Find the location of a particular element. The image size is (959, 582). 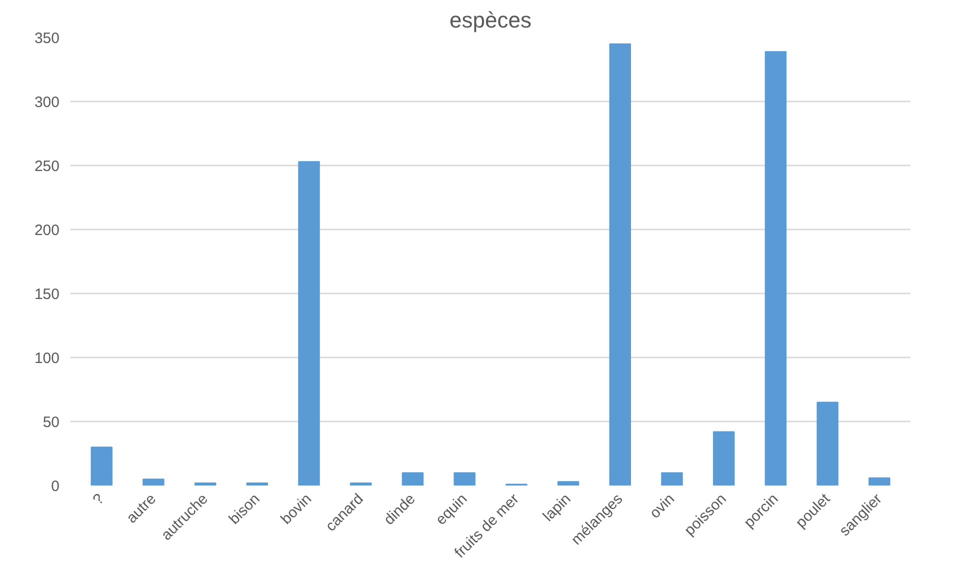

y-tick-label: 0 is located at coordinates (55, 486).